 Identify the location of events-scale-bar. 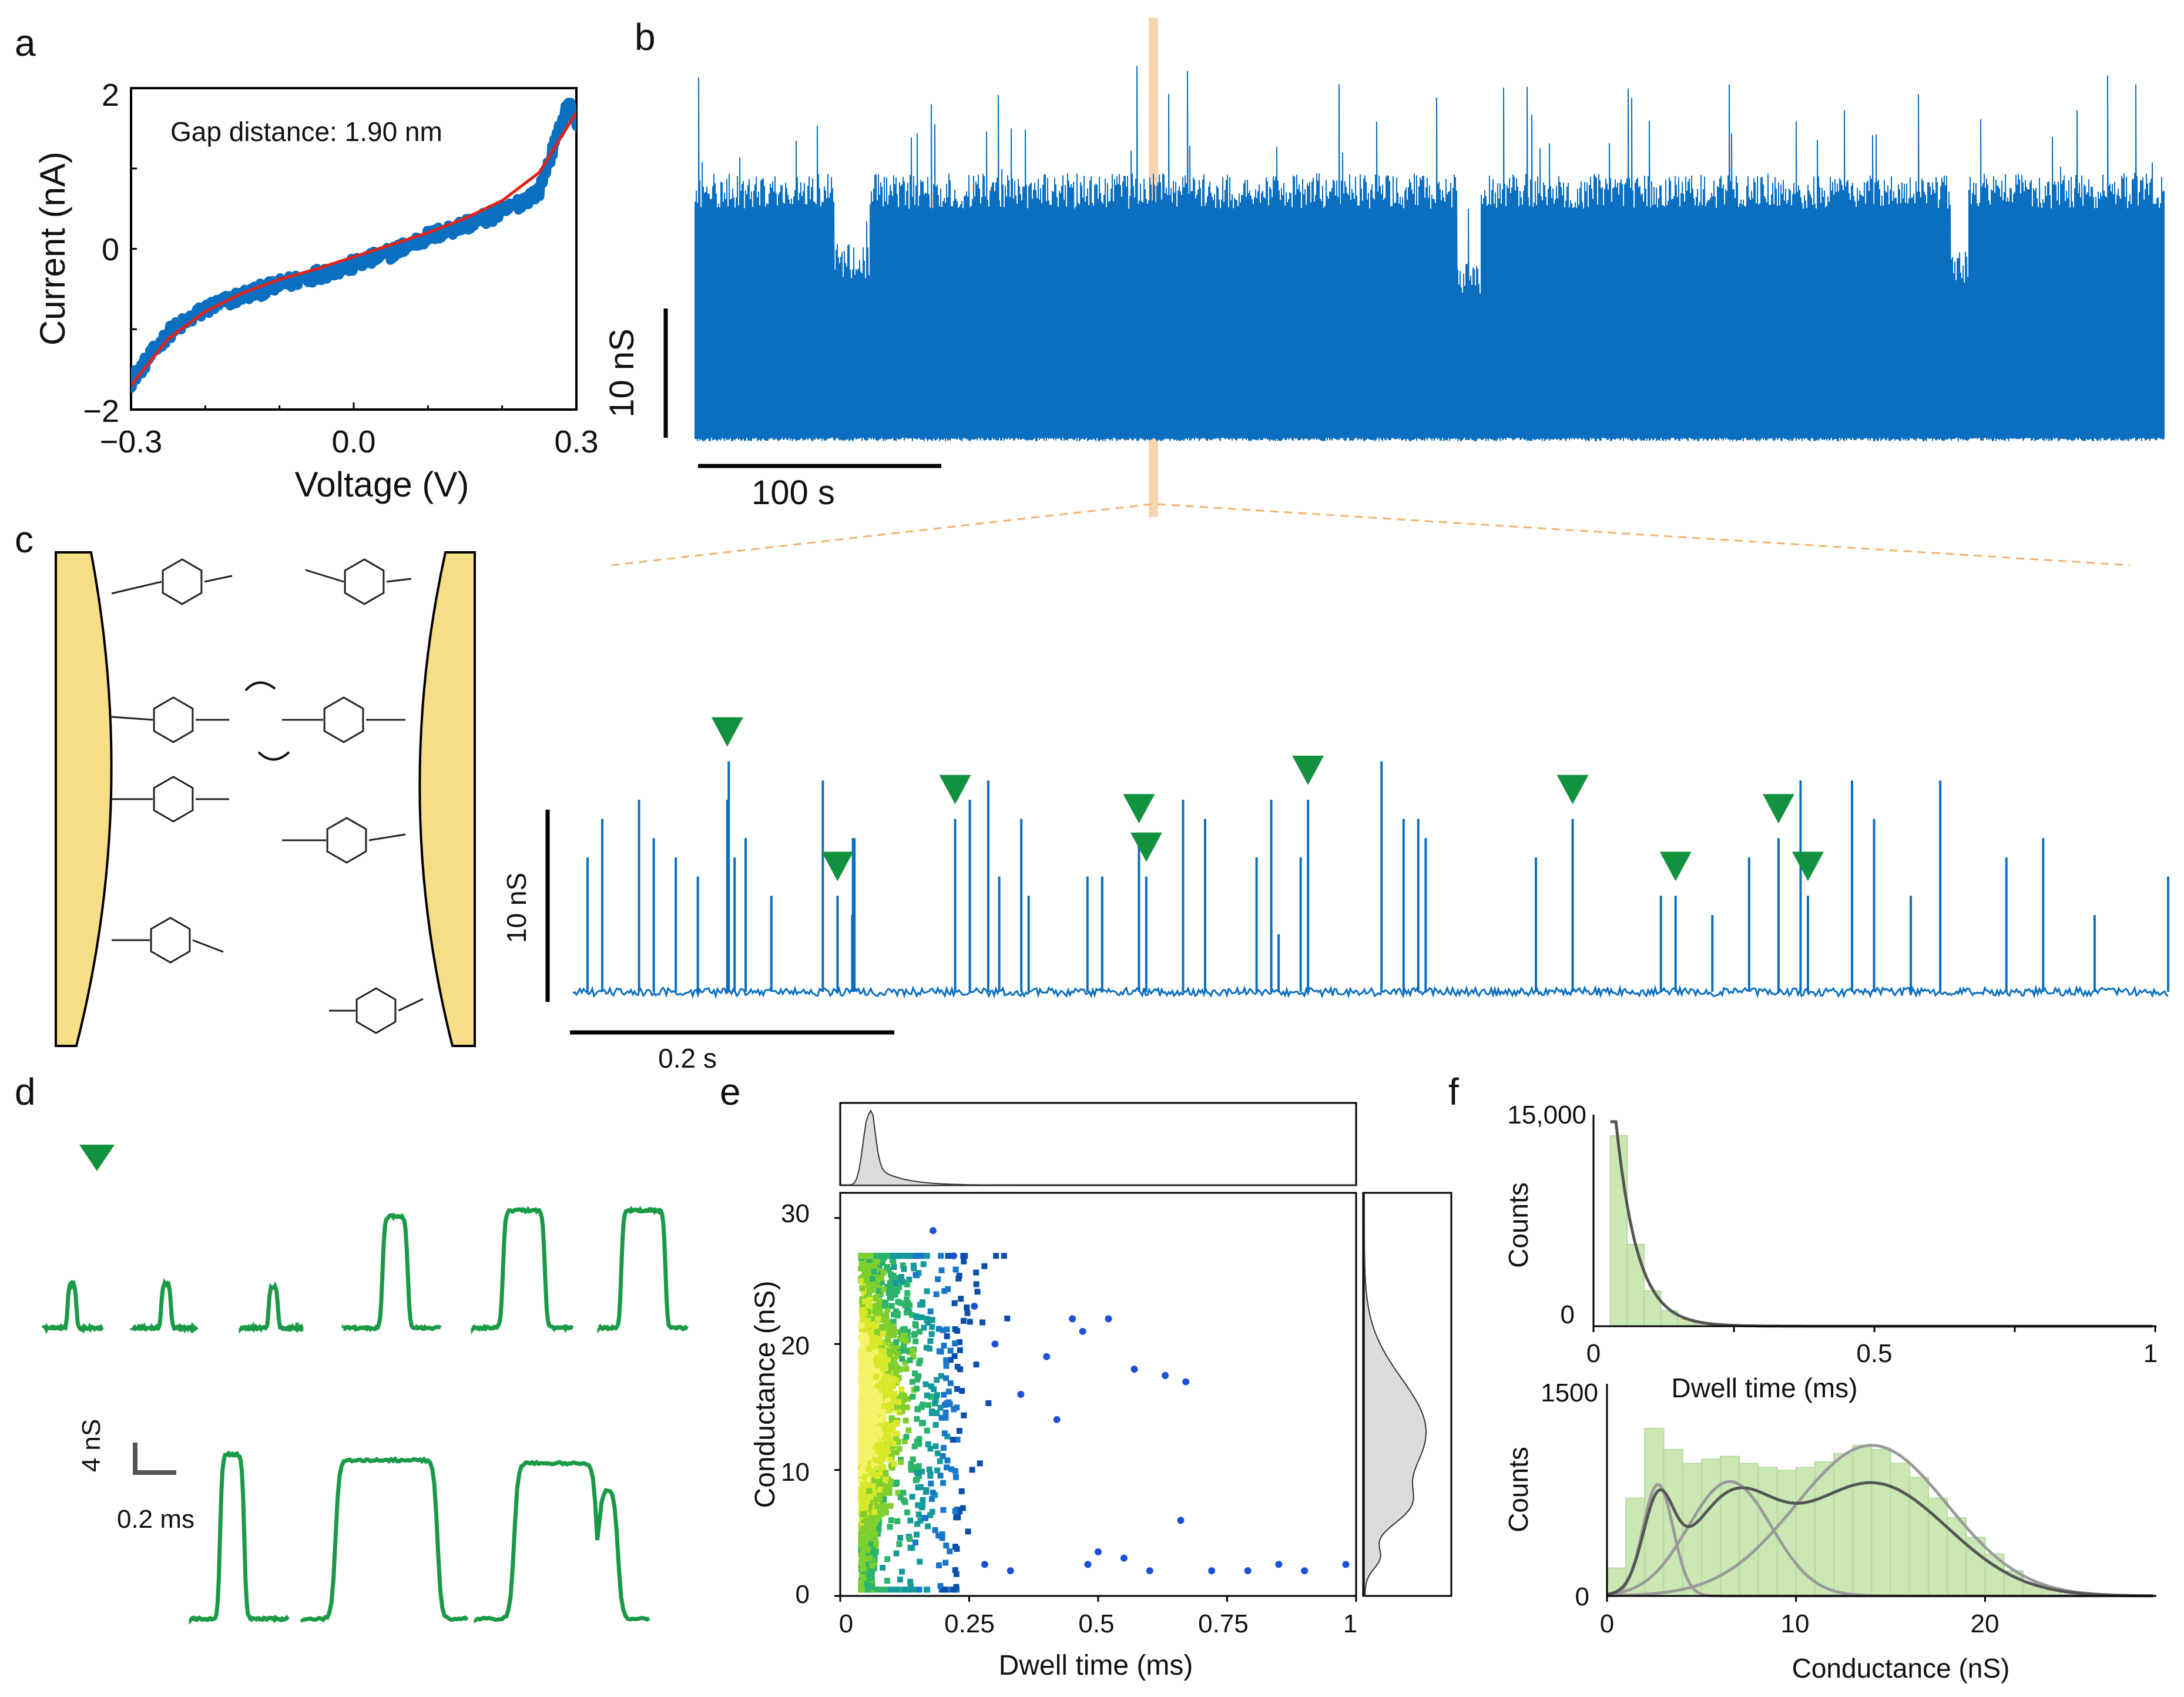
(154, 1459).